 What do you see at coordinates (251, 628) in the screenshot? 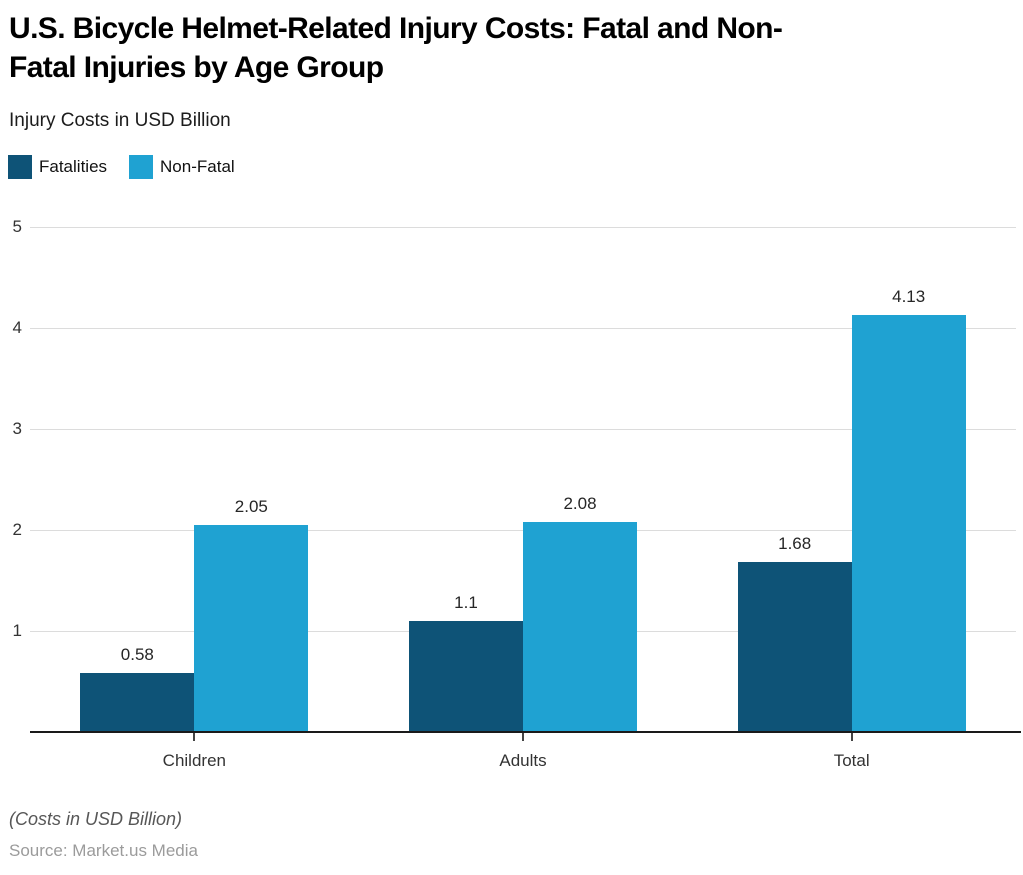
I see `bar-non-fatal-children` at bounding box center [251, 628].